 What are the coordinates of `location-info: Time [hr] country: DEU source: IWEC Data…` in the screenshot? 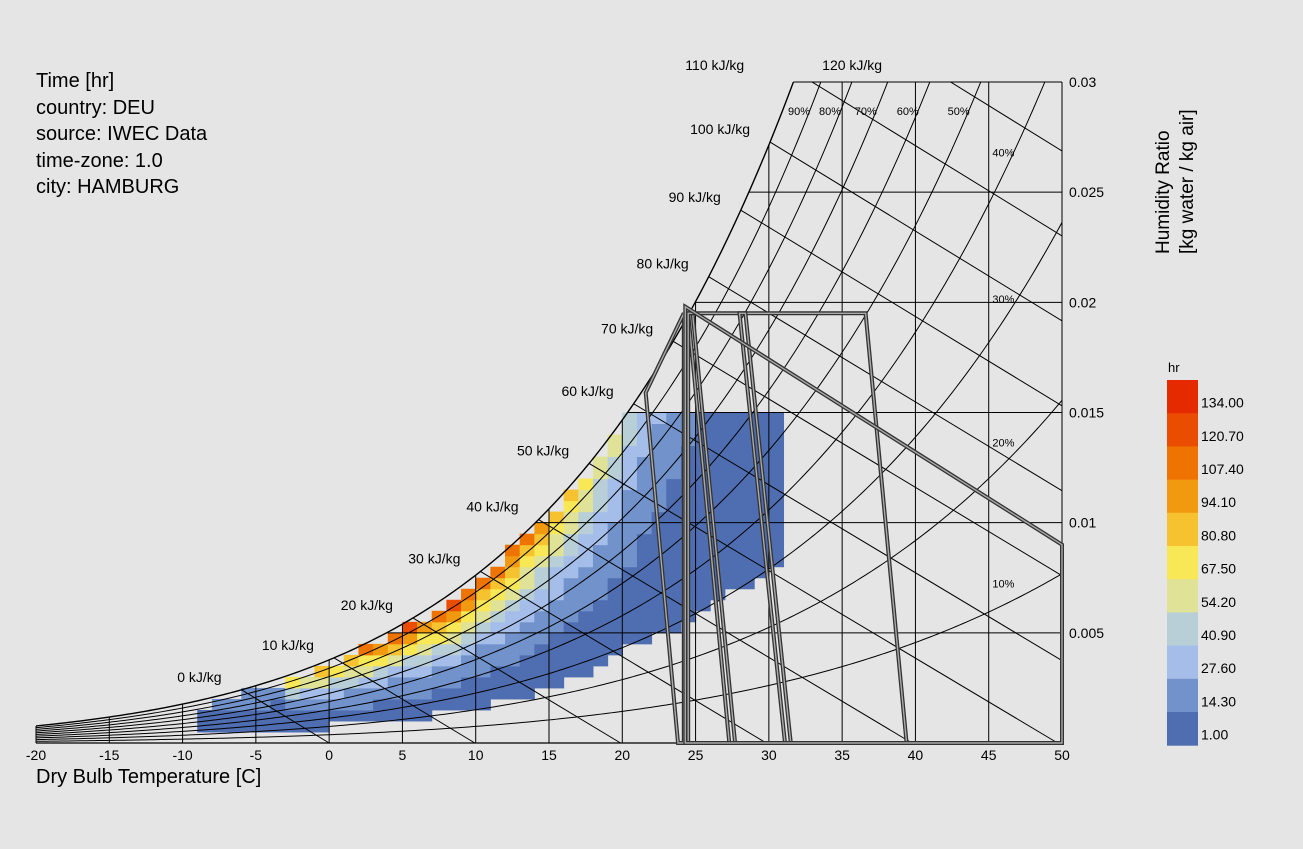 It's located at (121, 134).